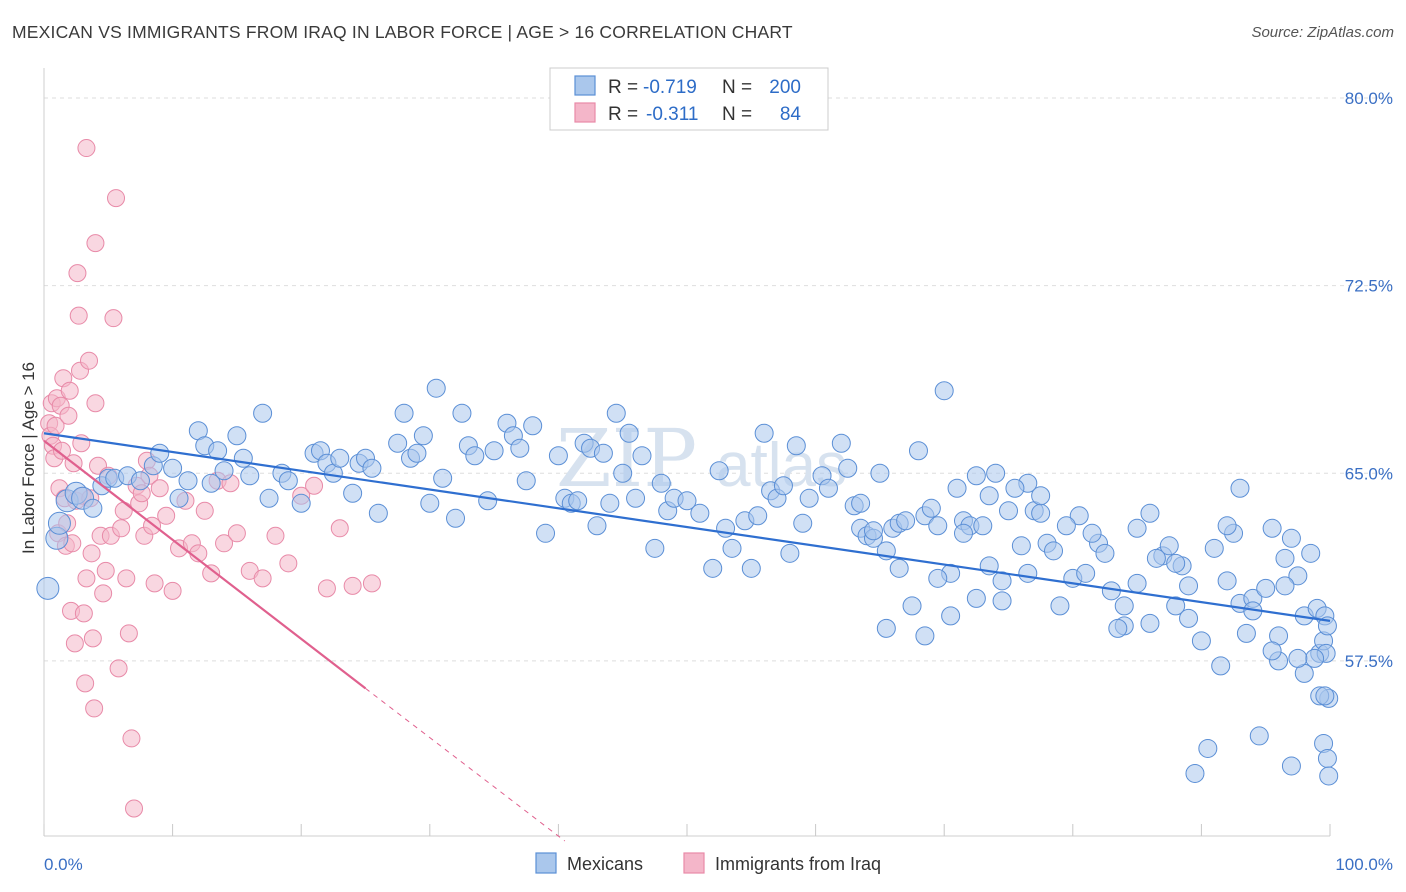 Image resolution: width=1406 pixels, height=892 pixels. What do you see at coordinates (465, 765) in the screenshot?
I see `iraq-trend-extension` at bounding box center [465, 765].